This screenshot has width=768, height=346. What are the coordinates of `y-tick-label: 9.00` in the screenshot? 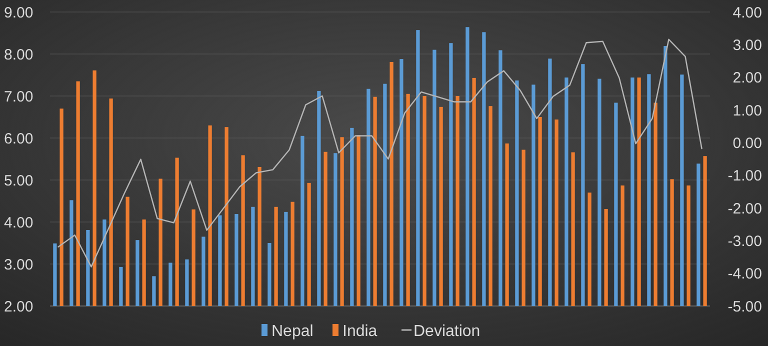 It's located at (19, 13).